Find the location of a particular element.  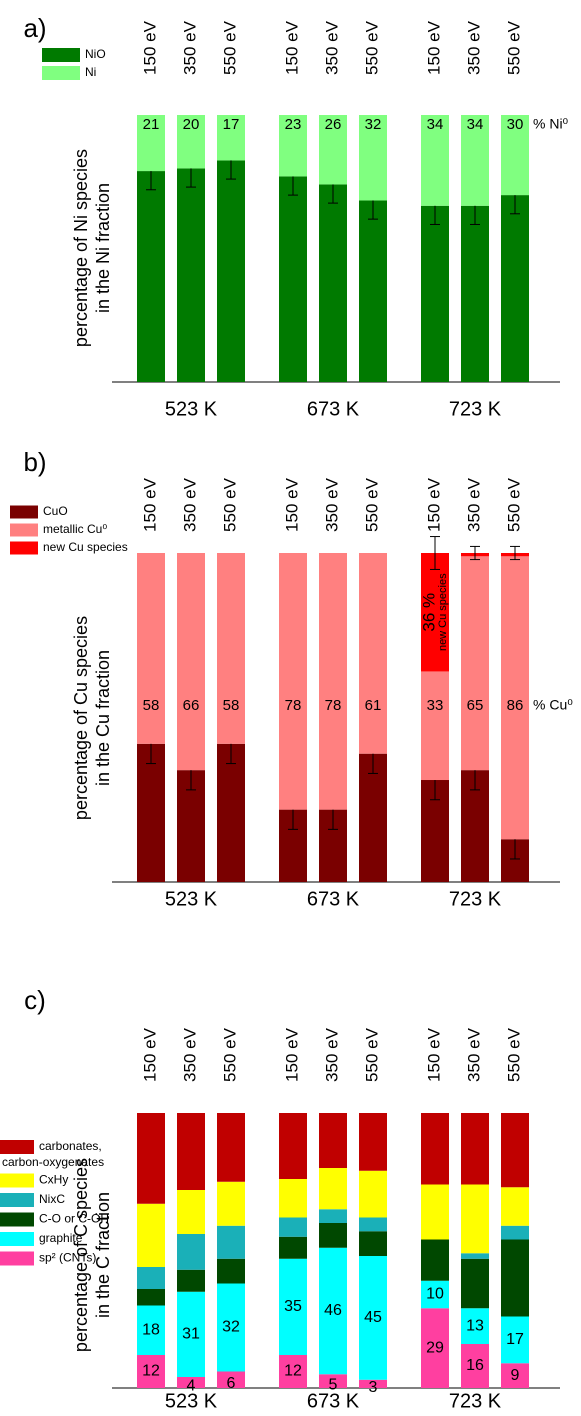

legend-label-line: carbonates, is located at coordinates (72, 1146).